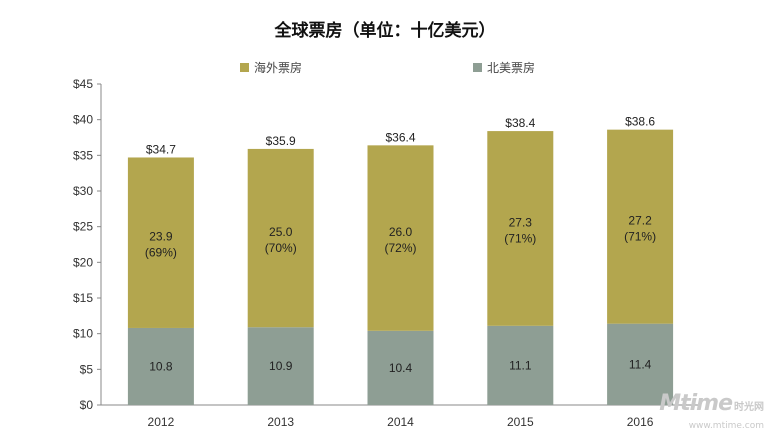 The image size is (770, 435). What do you see at coordinates (83, 334) in the screenshot?
I see `y-tick-label: $10` at bounding box center [83, 334].